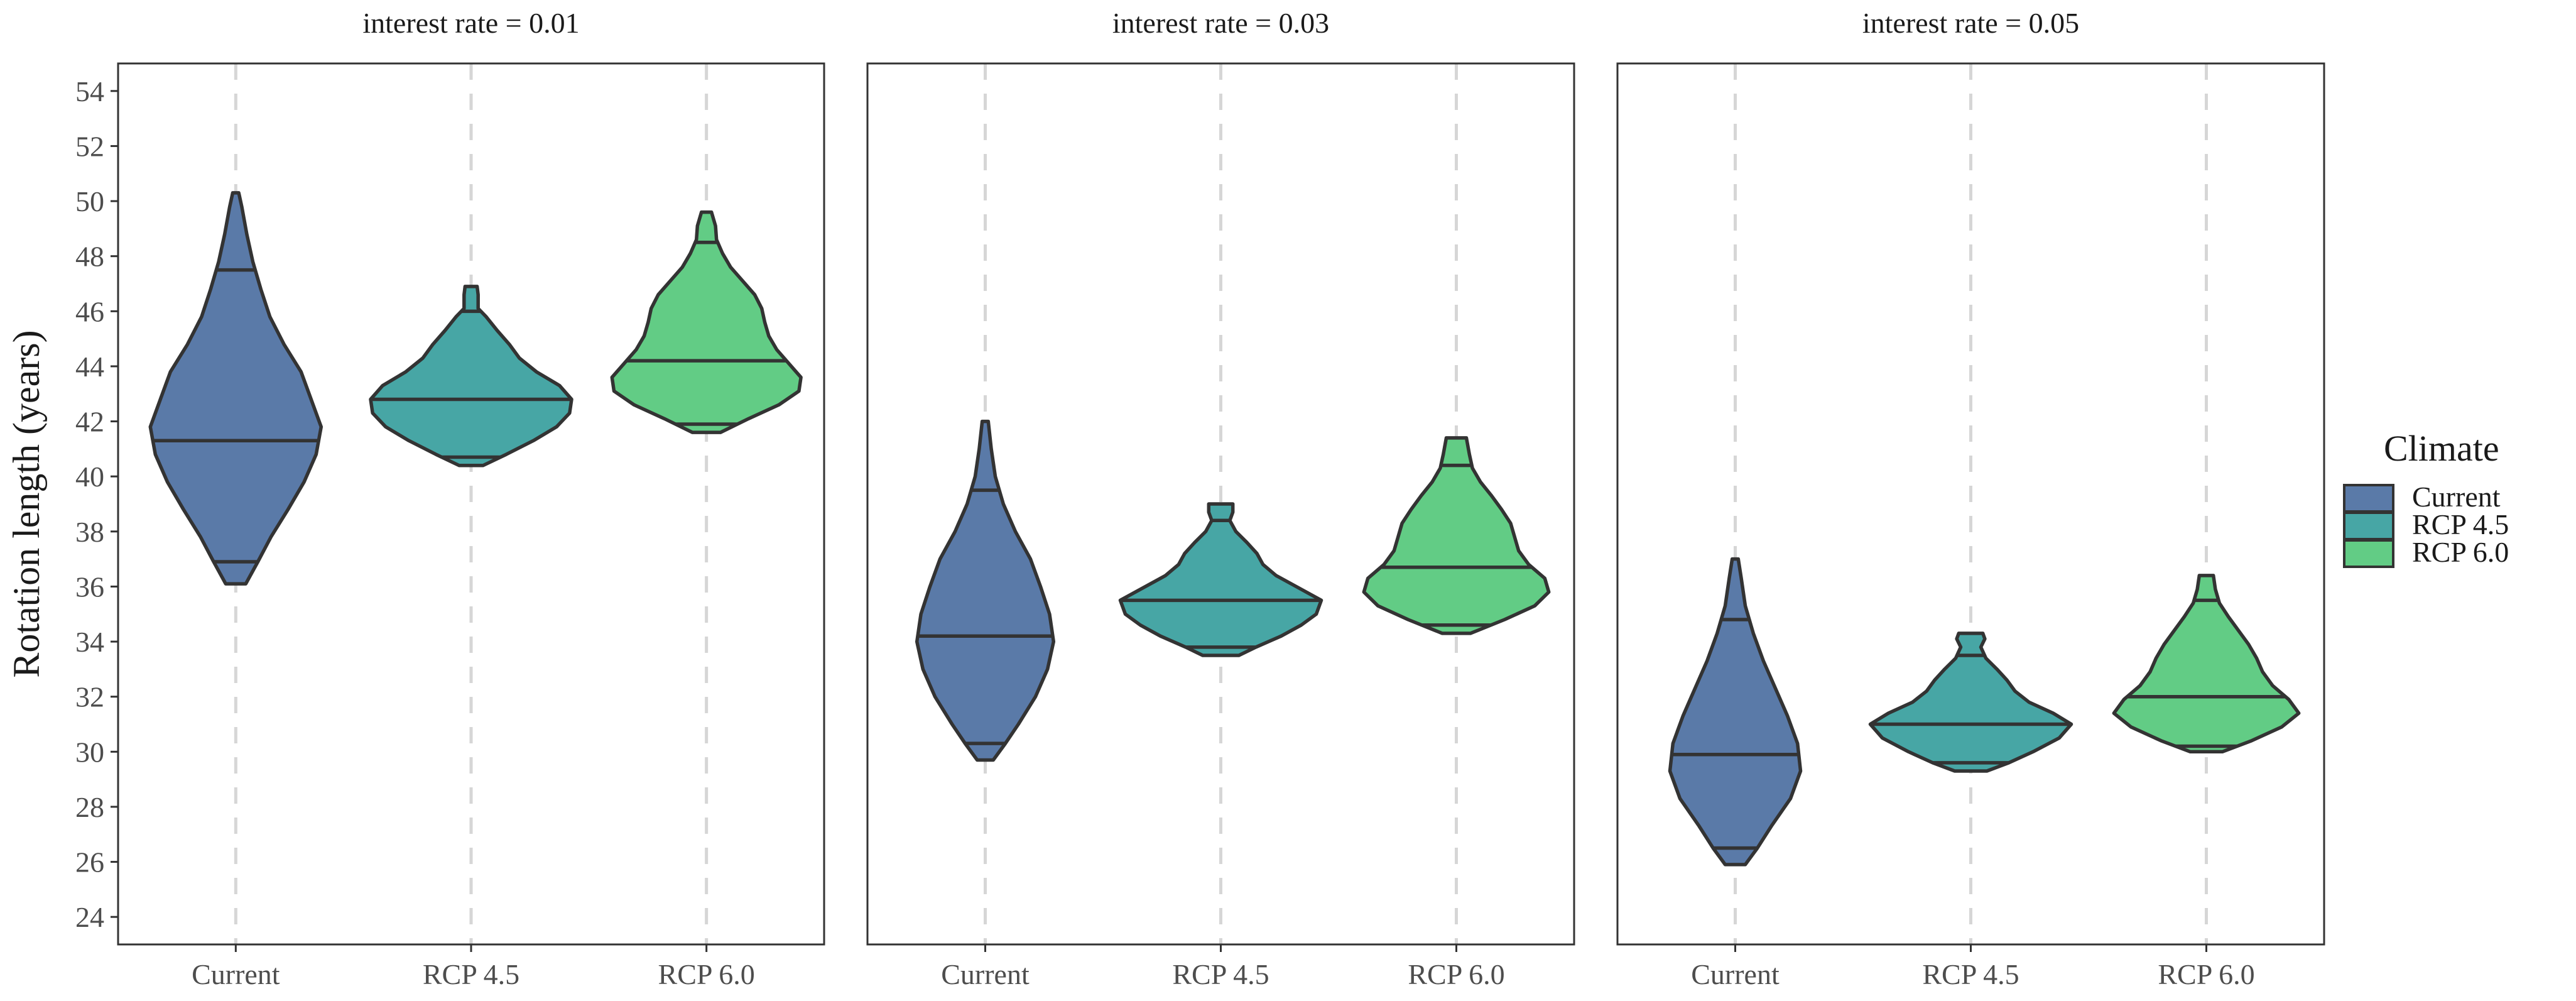 The image size is (2576, 1001). Describe the element at coordinates (90, 807) in the screenshot. I see `y-tick-label: 28` at that location.